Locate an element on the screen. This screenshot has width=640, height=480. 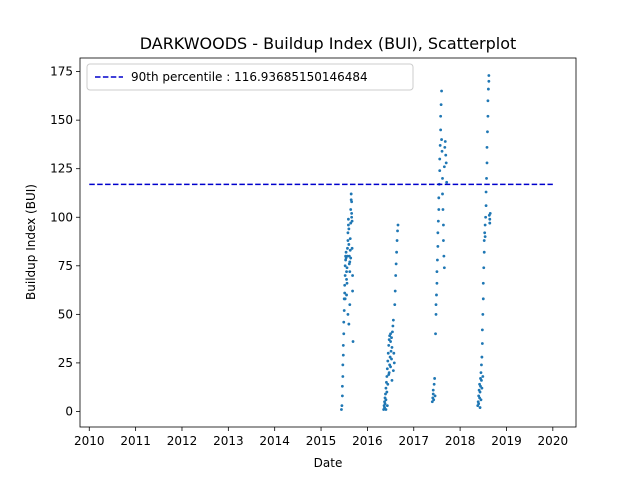
y-axis-label: Buildup Index (BUI) is located at coordinates (31, 242).